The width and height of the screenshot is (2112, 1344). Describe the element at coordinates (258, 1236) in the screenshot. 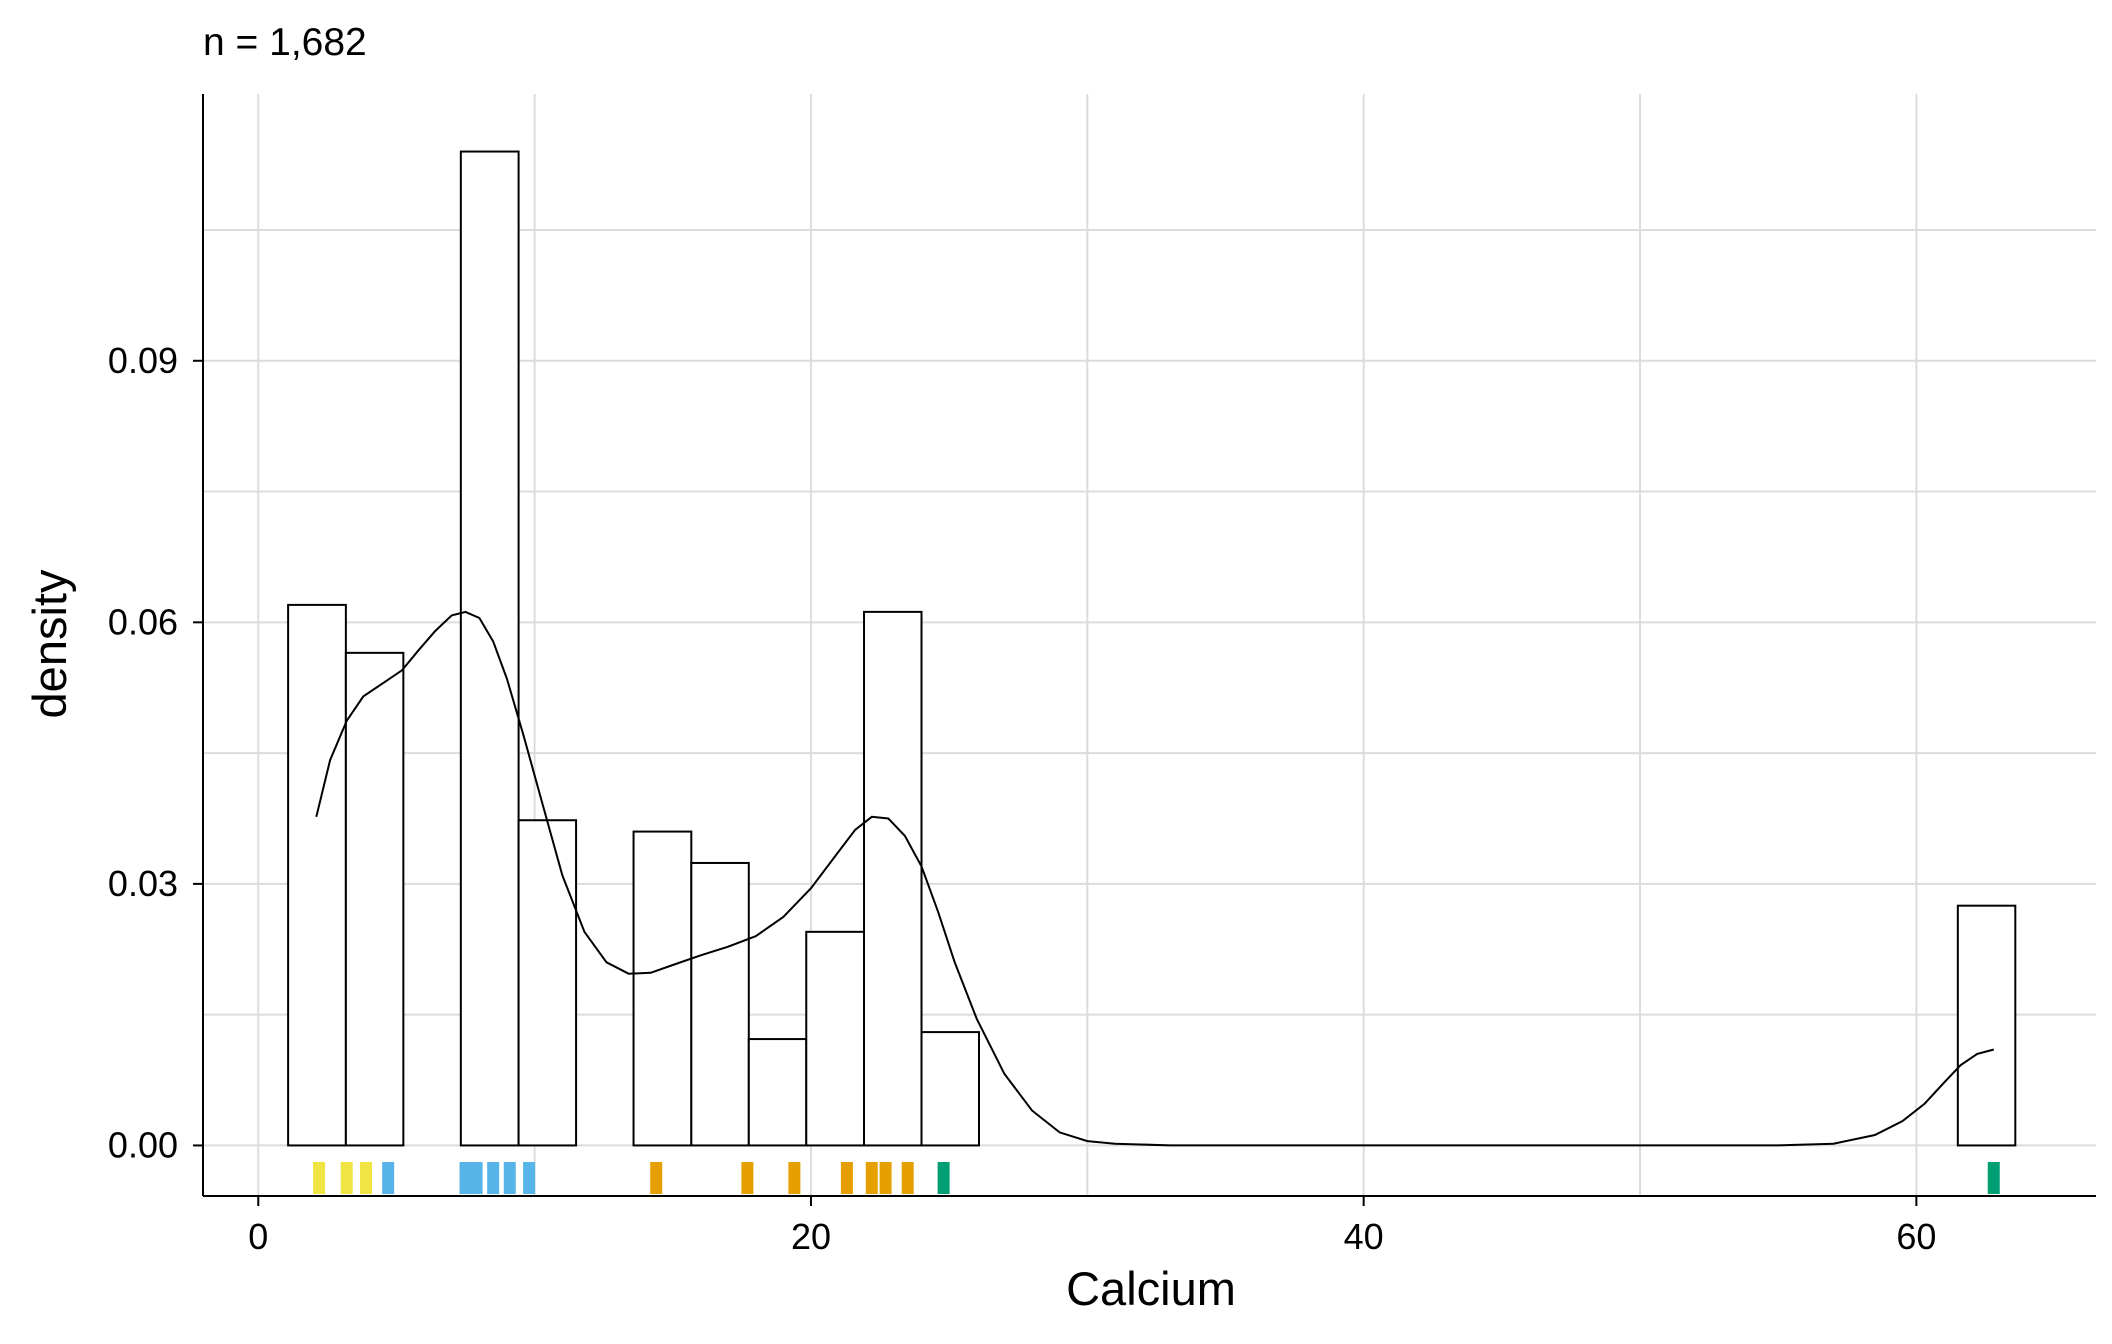

I see `x-tick-label: 0` at that location.